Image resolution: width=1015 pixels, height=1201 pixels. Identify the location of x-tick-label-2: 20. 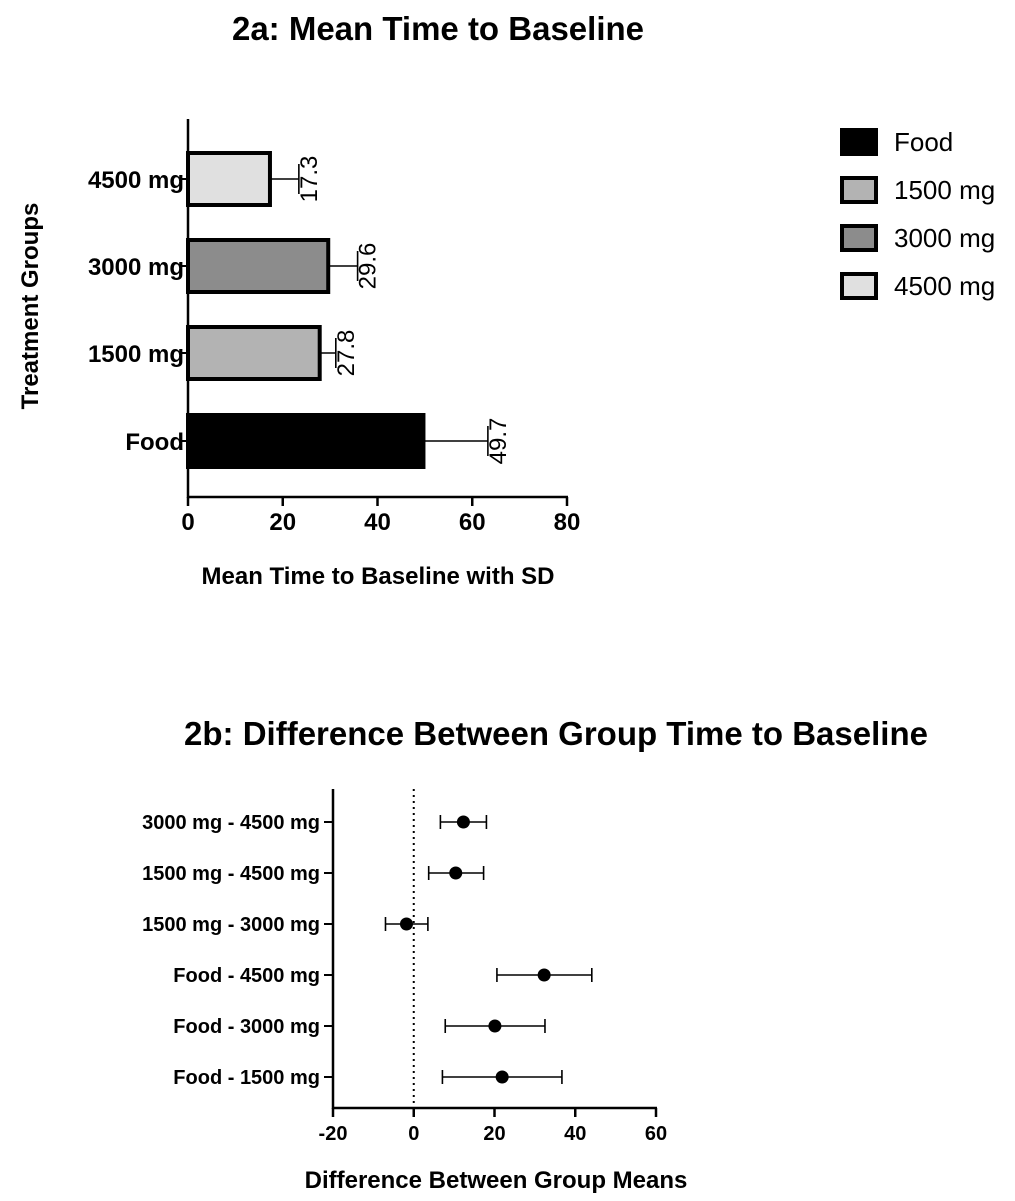
(494, 1134).